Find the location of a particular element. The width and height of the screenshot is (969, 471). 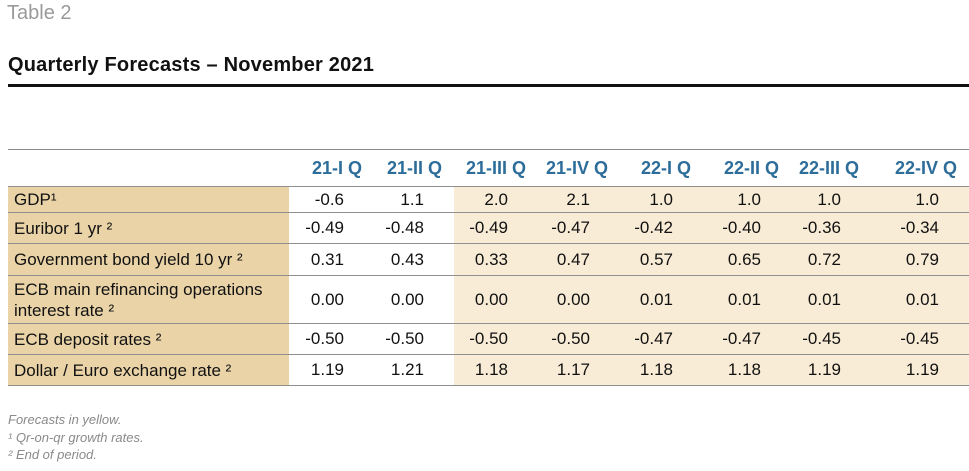

column-header: 21-II Q is located at coordinates (414, 167).